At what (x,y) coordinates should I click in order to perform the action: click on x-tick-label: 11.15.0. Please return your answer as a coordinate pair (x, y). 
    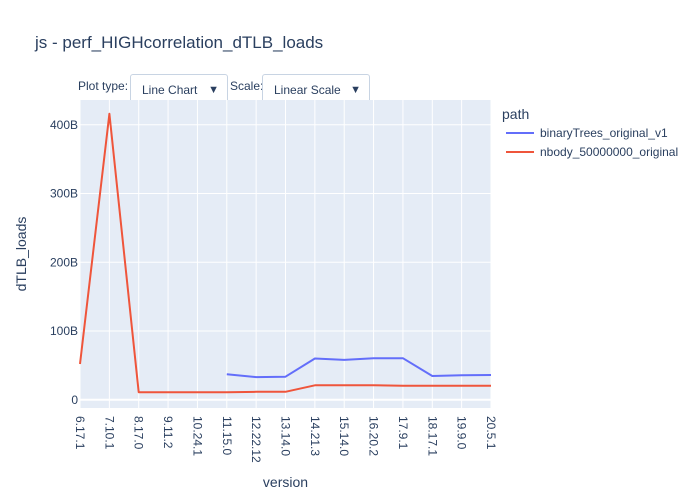
    Looking at the image, I should click on (227, 435).